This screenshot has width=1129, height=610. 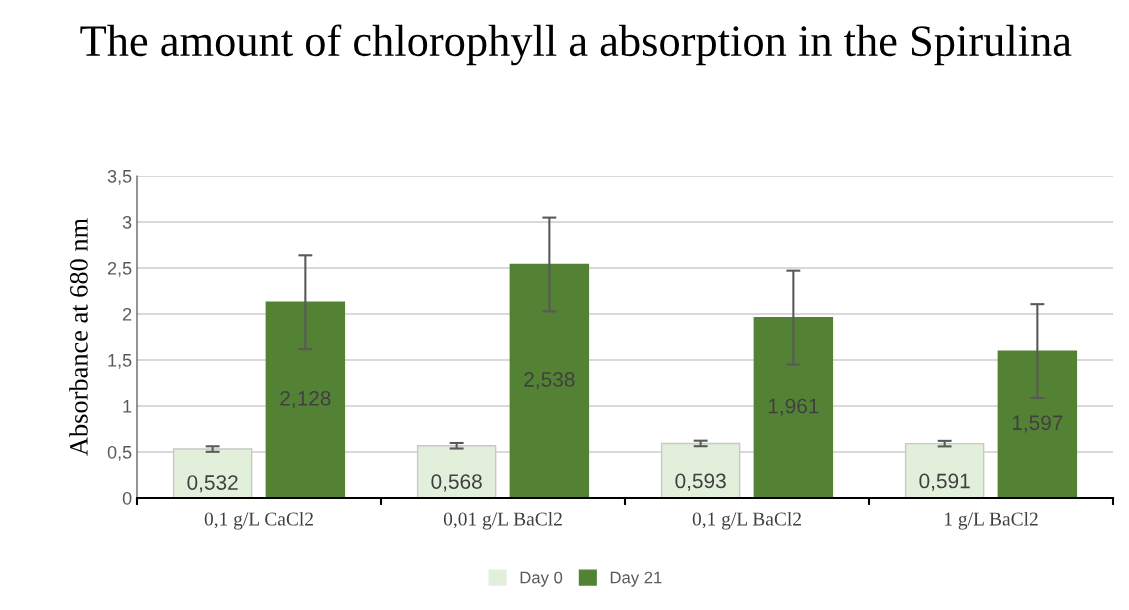 What do you see at coordinates (120, 361) in the screenshot?
I see `y-tick-label: 1,5` at bounding box center [120, 361].